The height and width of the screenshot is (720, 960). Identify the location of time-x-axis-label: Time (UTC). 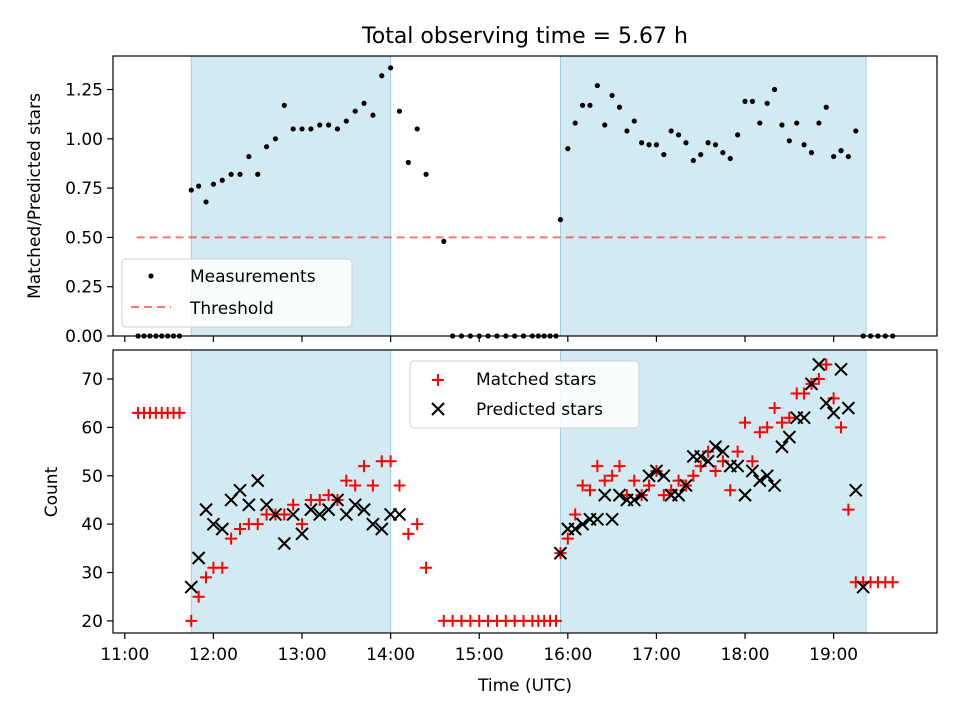
(524, 686).